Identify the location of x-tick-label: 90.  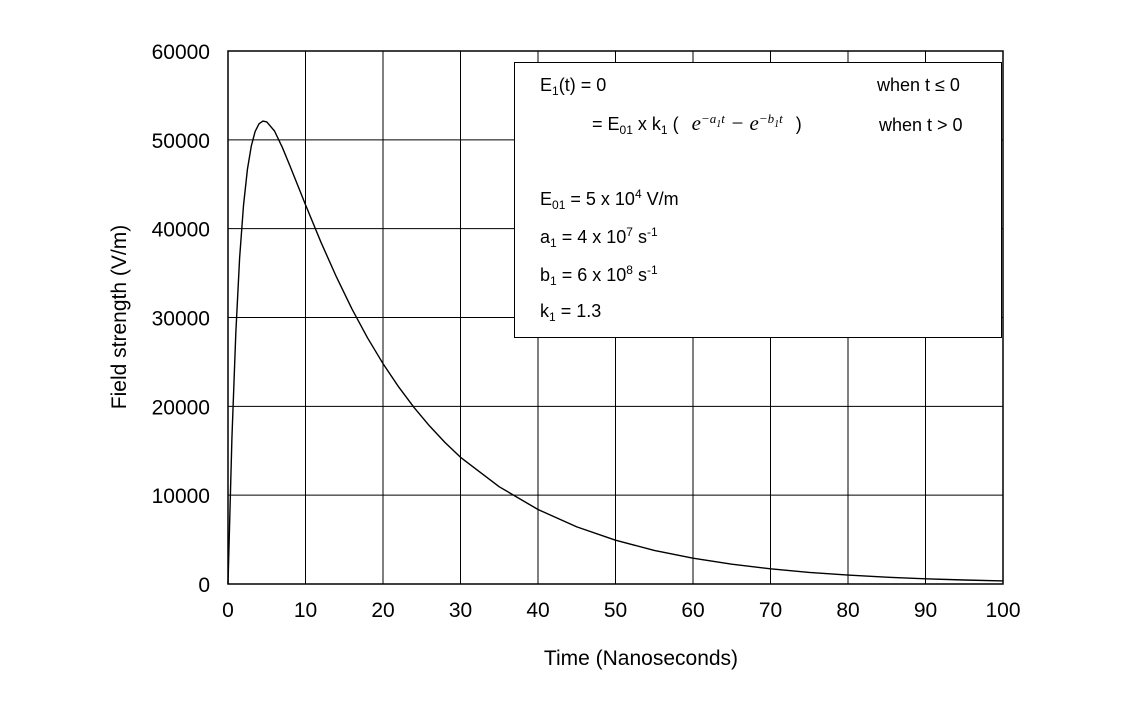
(925, 610).